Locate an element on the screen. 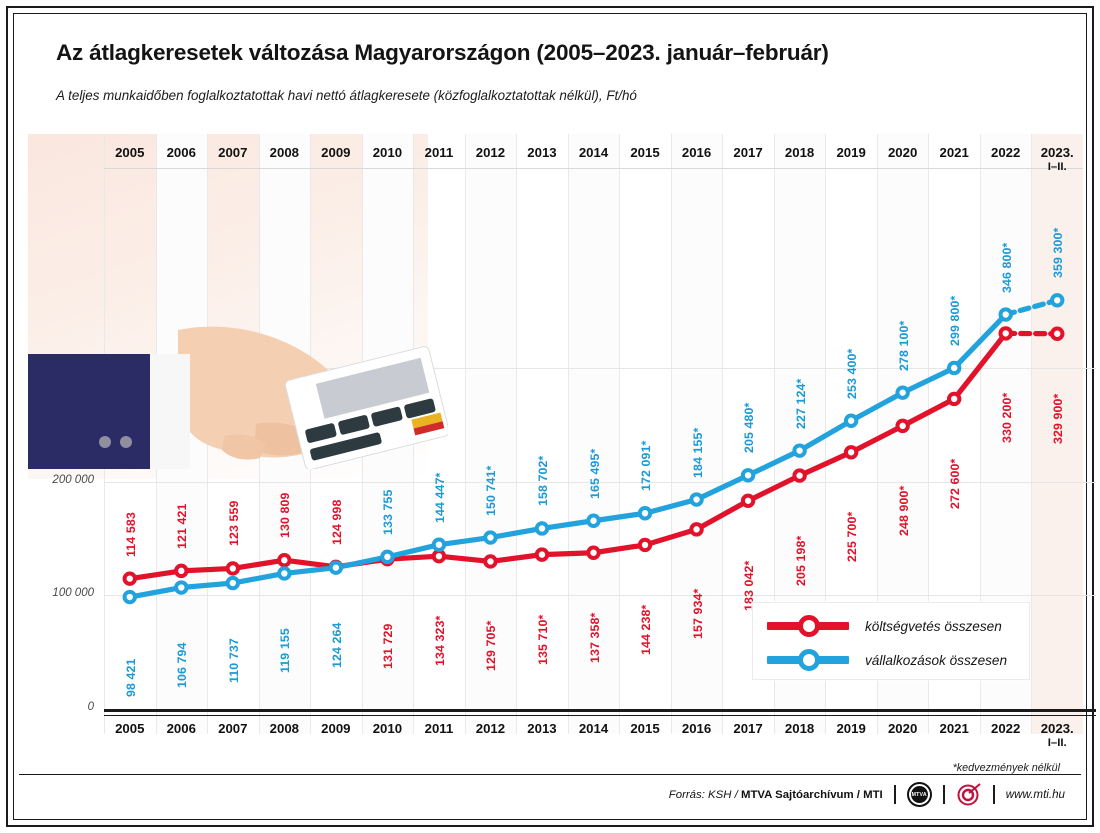 This screenshot has height=833, width=1100. data-label-budget-2020: 248 900* is located at coordinates (903, 510).